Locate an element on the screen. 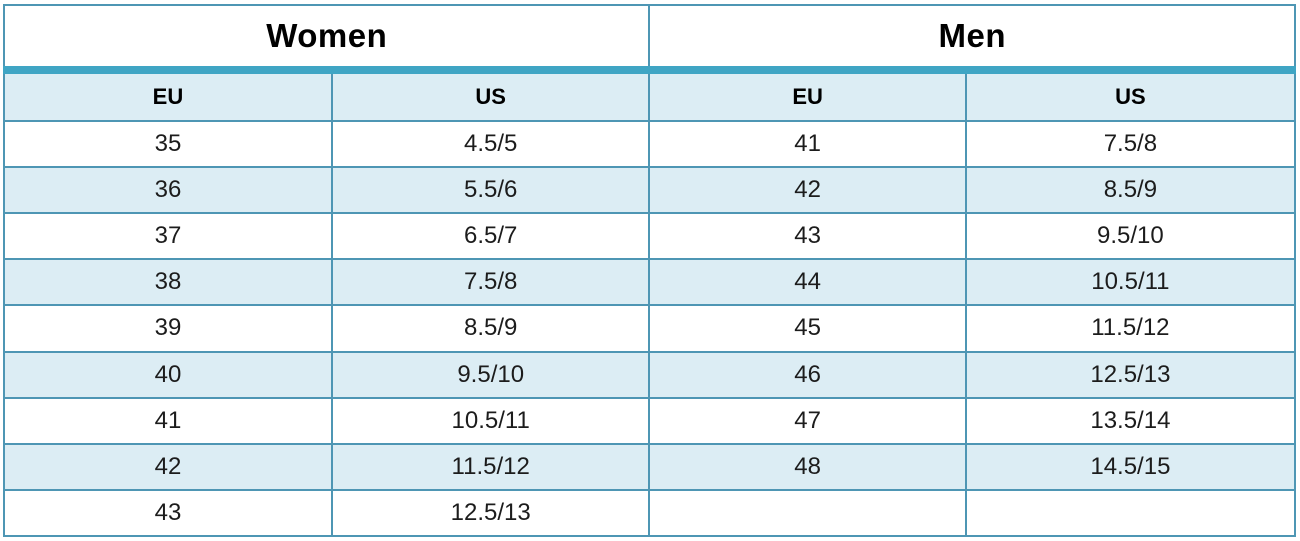 The width and height of the screenshot is (1300, 541). cell-women-us: 10.5/11 is located at coordinates (490, 420).